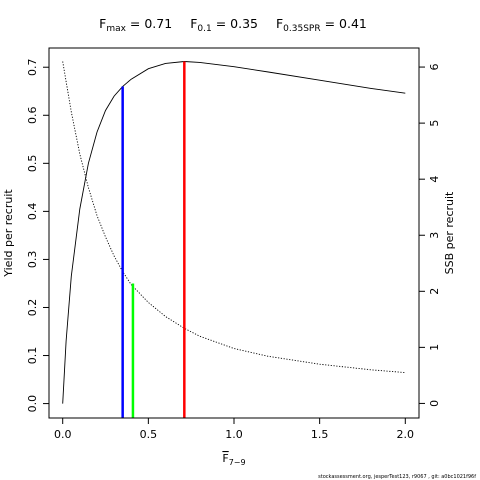  I want to click on title-fspr-subscript: 0.35SPR, so click(301, 29).